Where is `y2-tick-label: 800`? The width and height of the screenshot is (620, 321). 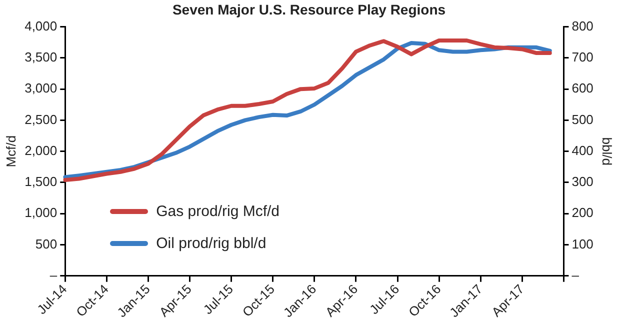 y2-tick-label: 800 is located at coordinates (583, 26).